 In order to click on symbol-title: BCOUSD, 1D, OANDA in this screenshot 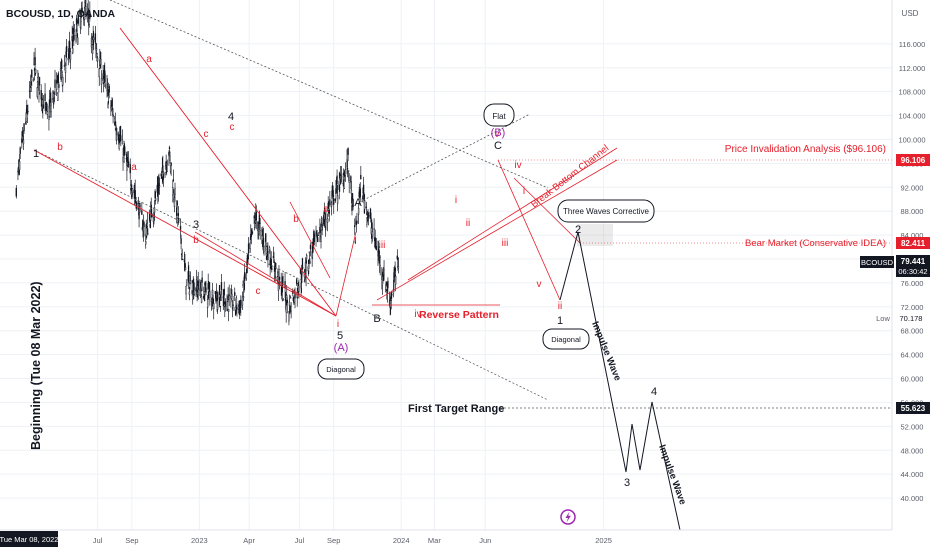, I will do `click(61, 14)`.